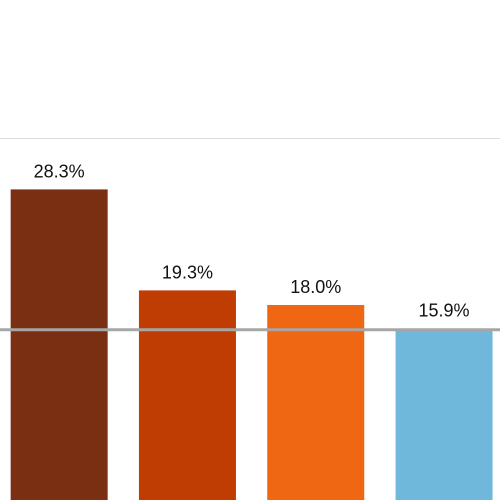 The width and height of the screenshot is (500, 500). What do you see at coordinates (59, 171) in the screenshot?
I see `value-label: 28.3%` at bounding box center [59, 171].